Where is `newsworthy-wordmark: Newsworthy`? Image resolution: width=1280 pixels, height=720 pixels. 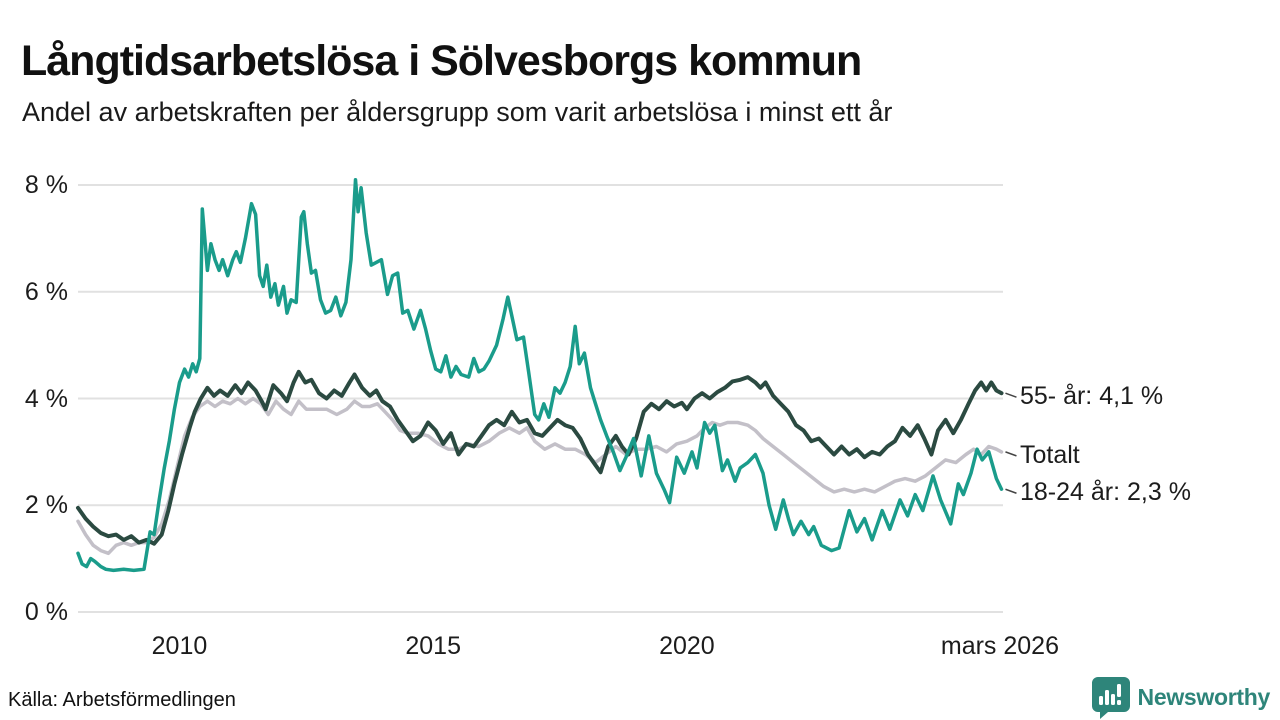 newsworthy-wordmark: Newsworthy is located at coordinates (1204, 697).